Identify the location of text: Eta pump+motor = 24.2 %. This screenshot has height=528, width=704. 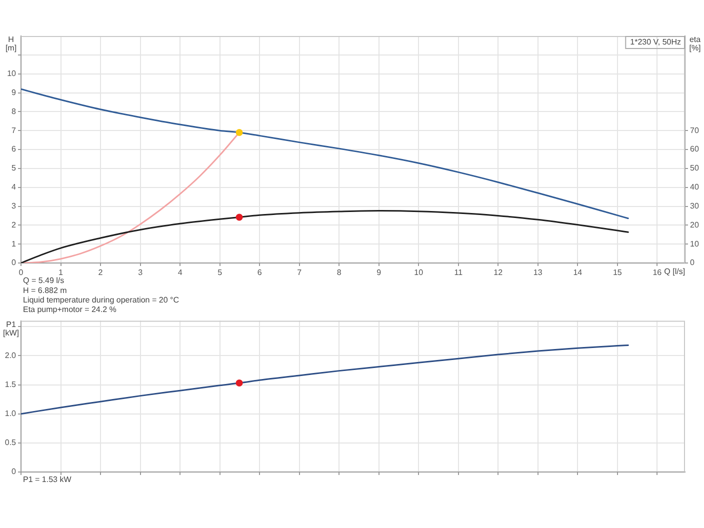
(69, 309).